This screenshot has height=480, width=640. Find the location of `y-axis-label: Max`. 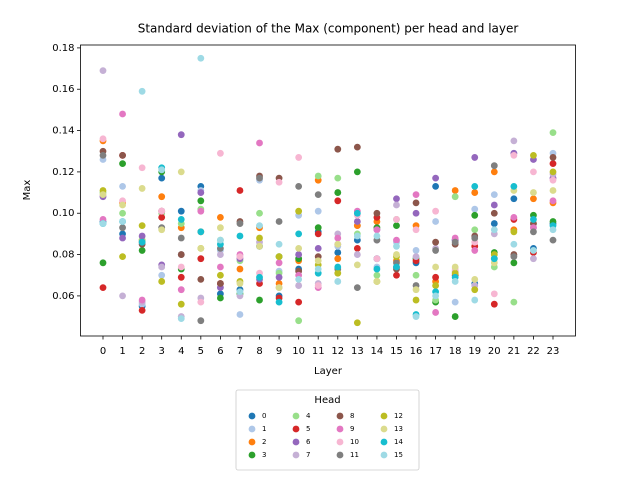

y-axis-label: Max is located at coordinates (27, 190).